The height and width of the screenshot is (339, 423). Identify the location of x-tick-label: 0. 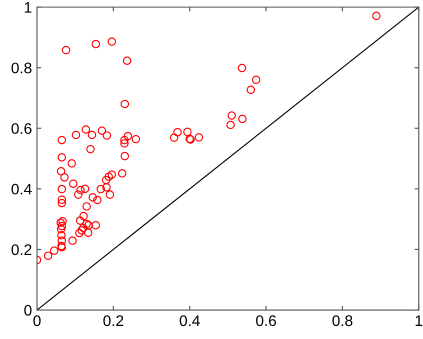
(37, 320).